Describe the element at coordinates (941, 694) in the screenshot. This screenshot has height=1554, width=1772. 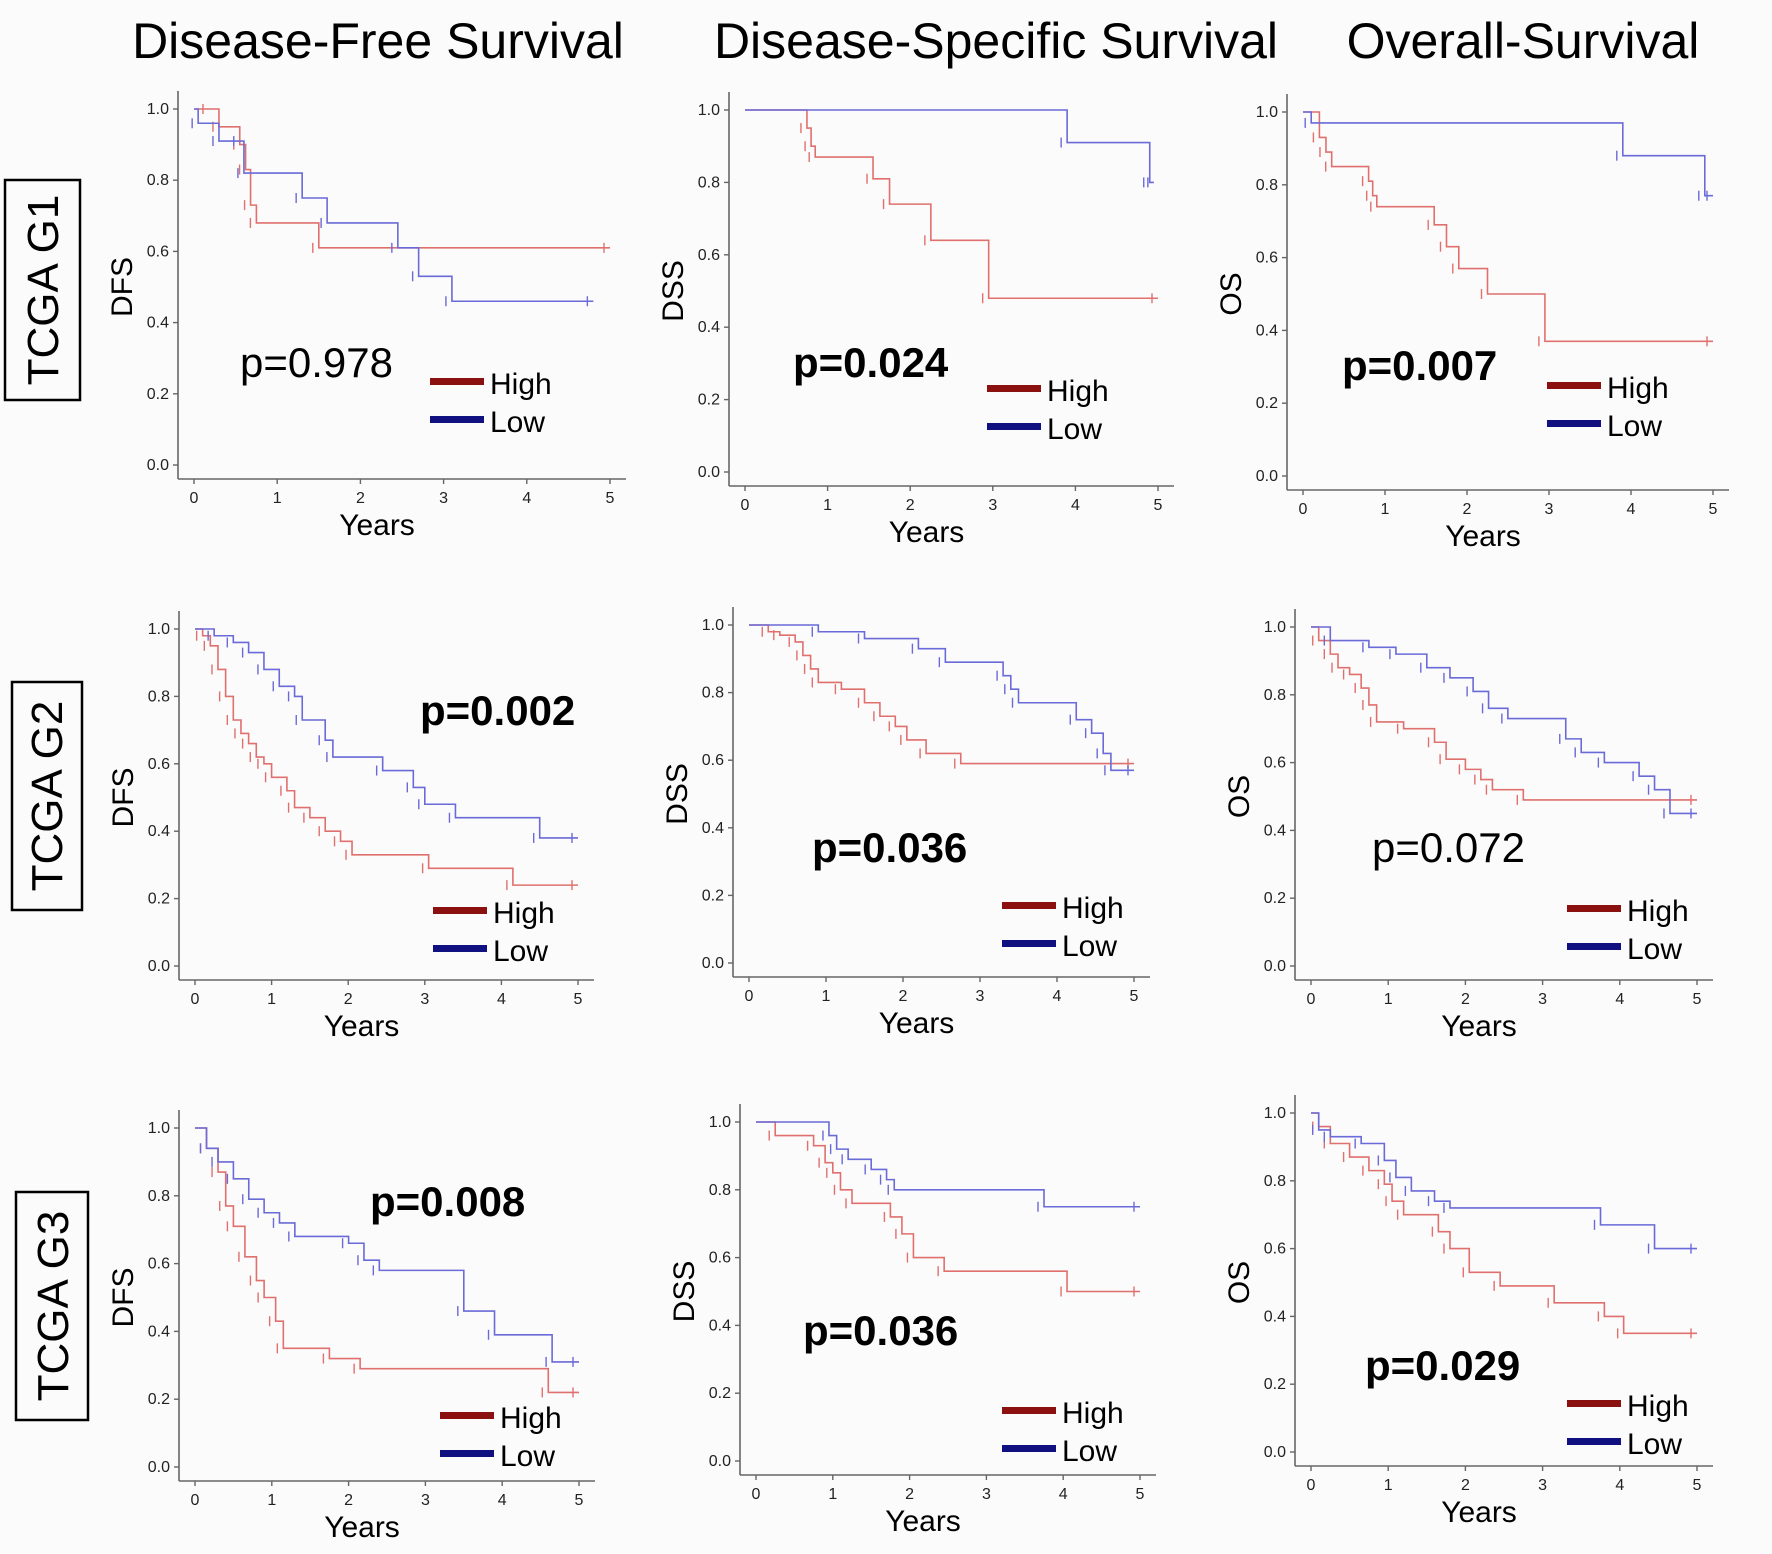
I see `survival-curve-high` at that location.